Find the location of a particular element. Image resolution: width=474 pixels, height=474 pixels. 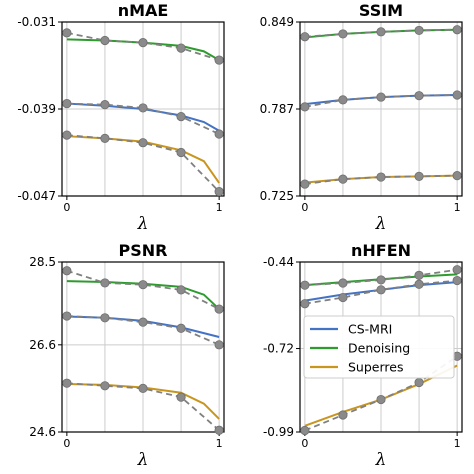

y-tick-label: 0.725 is located at coordinates (277, 196).